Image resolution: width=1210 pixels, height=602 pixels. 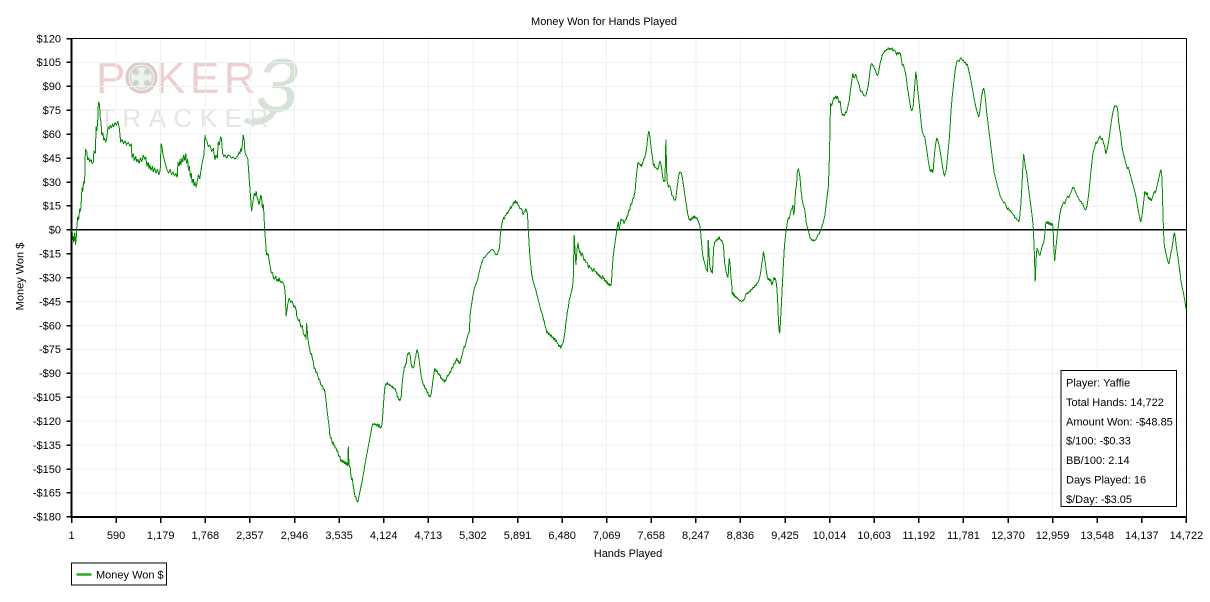 I want to click on svg-text: 7,069, so click(x=607, y=536).